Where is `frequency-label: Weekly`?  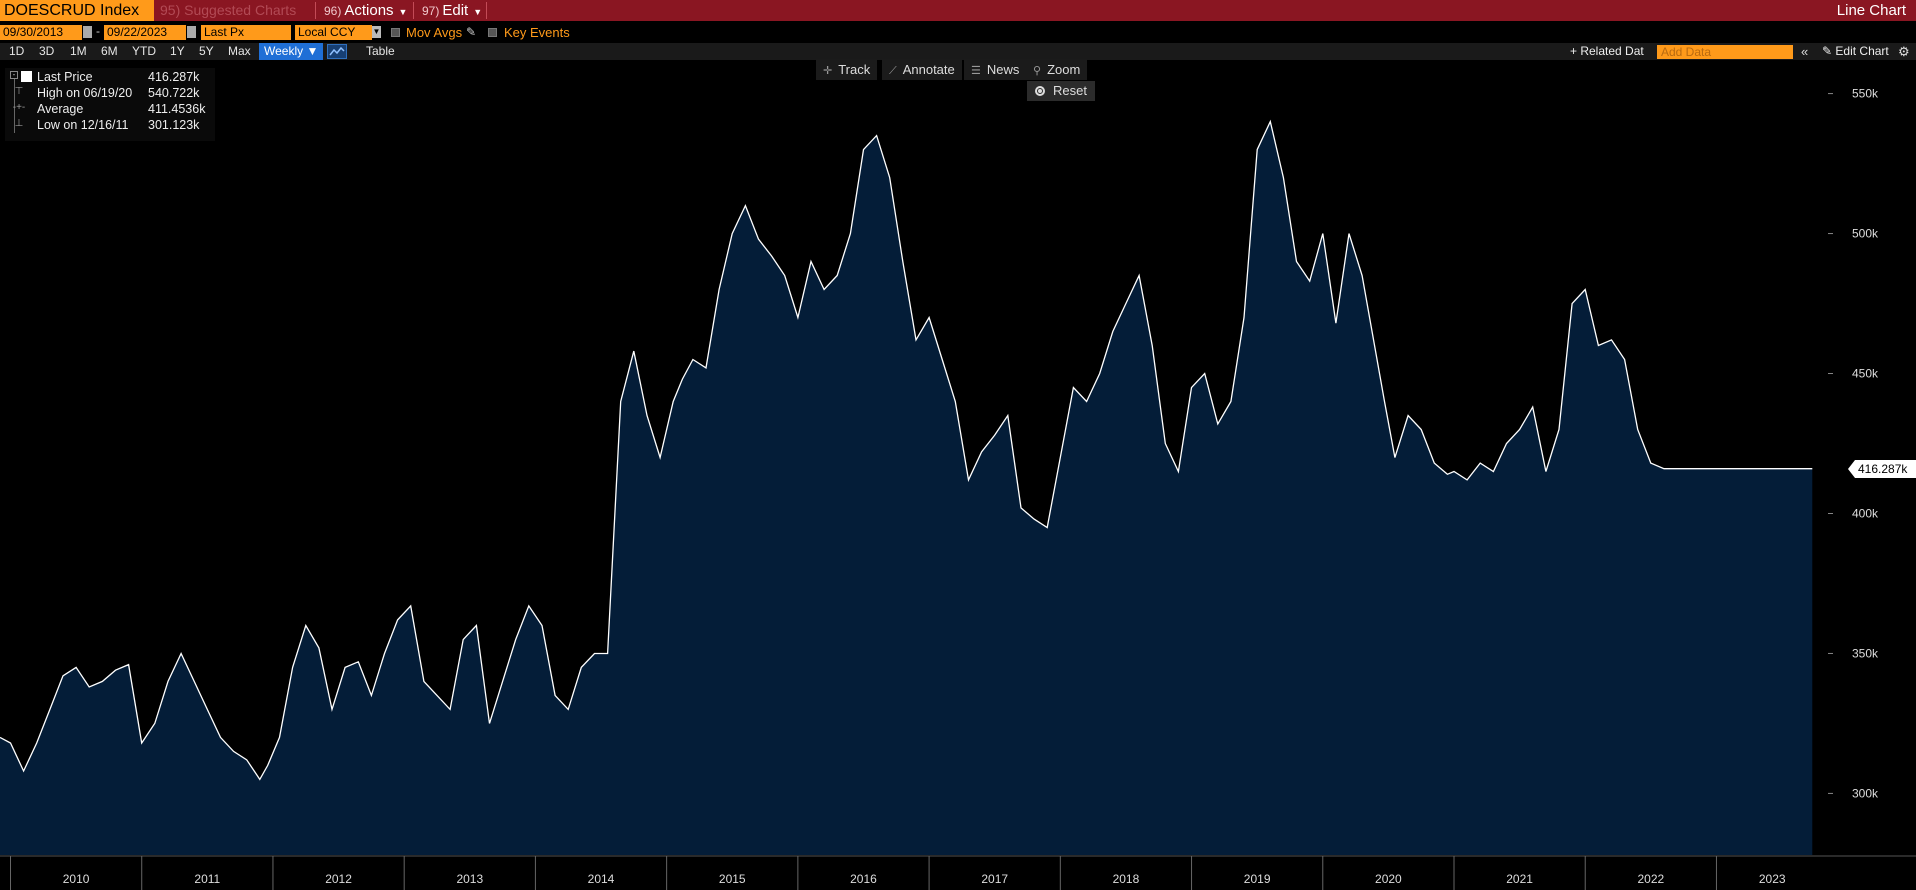 frequency-label: Weekly is located at coordinates (284, 51).